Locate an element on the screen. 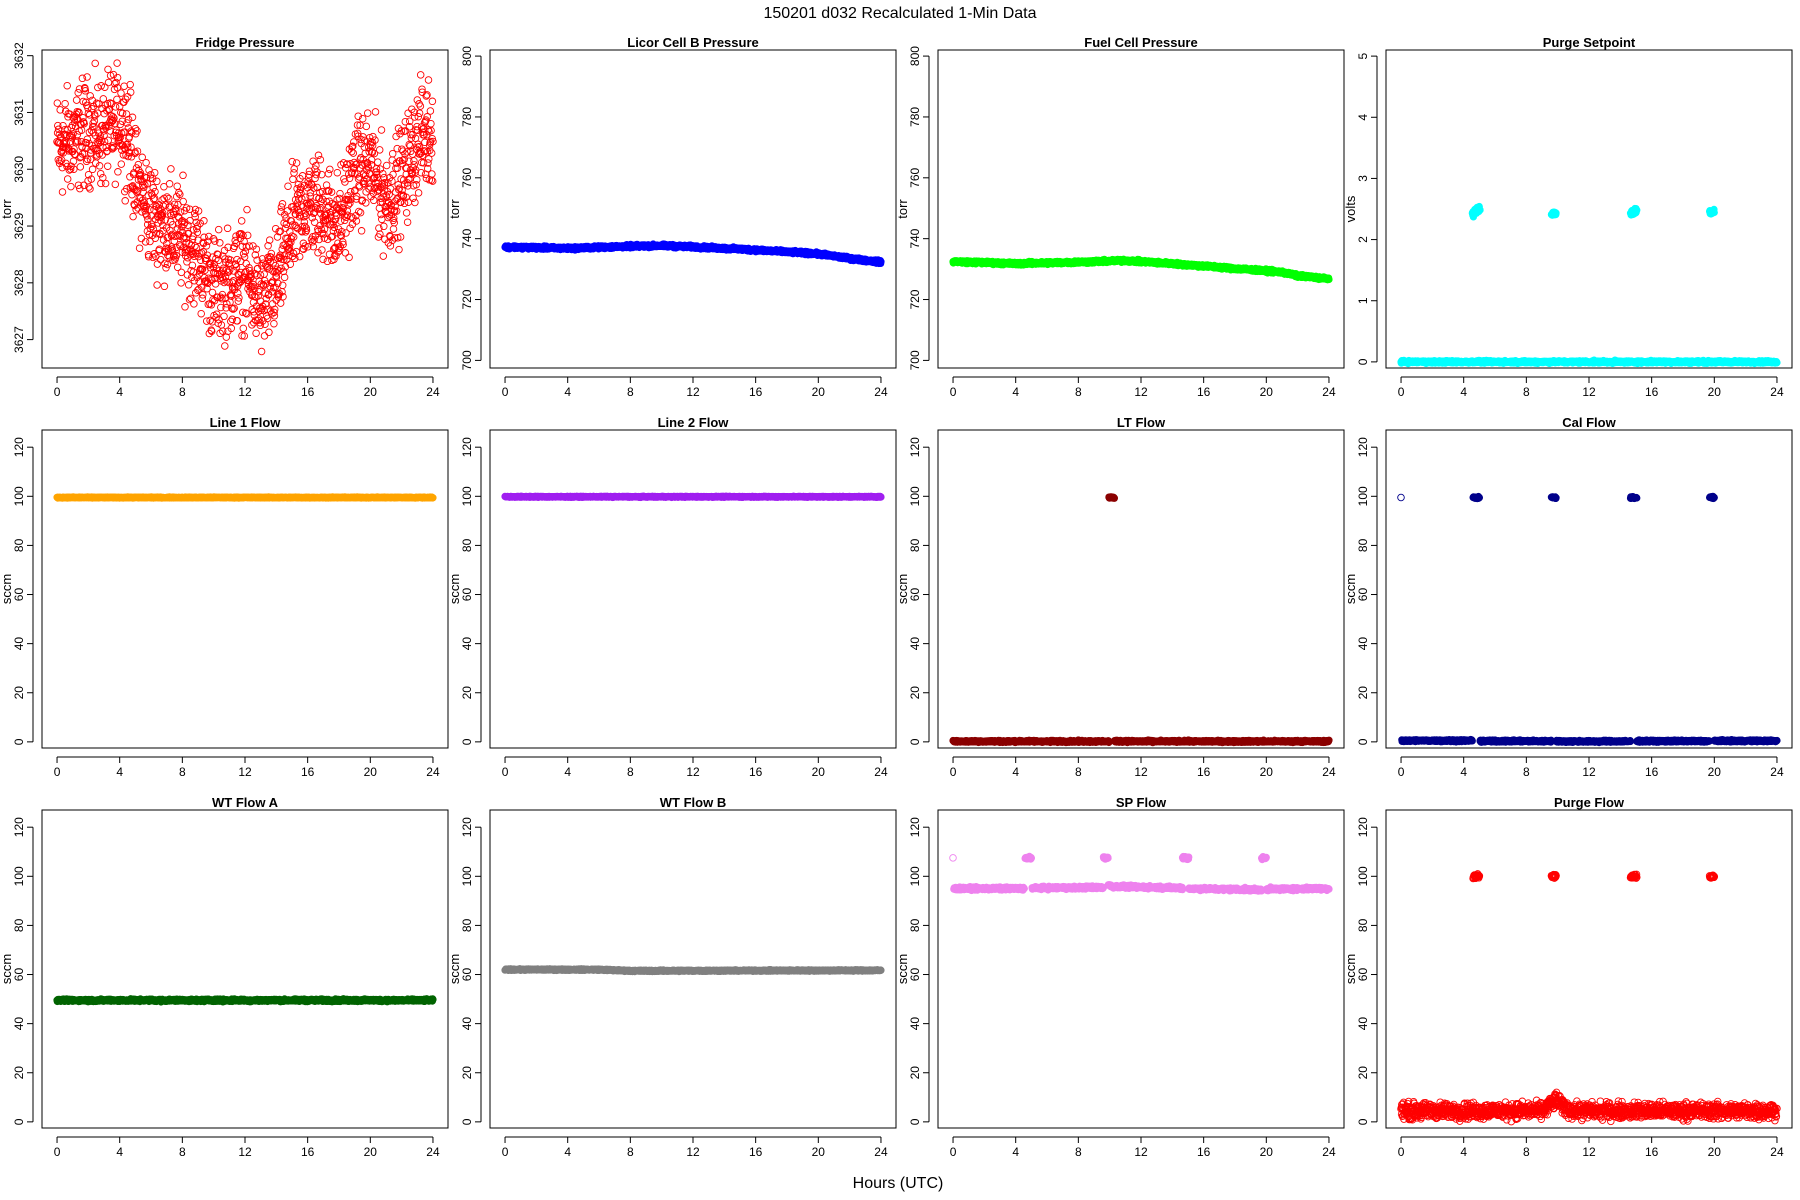 The width and height of the screenshot is (1800, 1200). y-tick-label: 800 is located at coordinates (467, 56).